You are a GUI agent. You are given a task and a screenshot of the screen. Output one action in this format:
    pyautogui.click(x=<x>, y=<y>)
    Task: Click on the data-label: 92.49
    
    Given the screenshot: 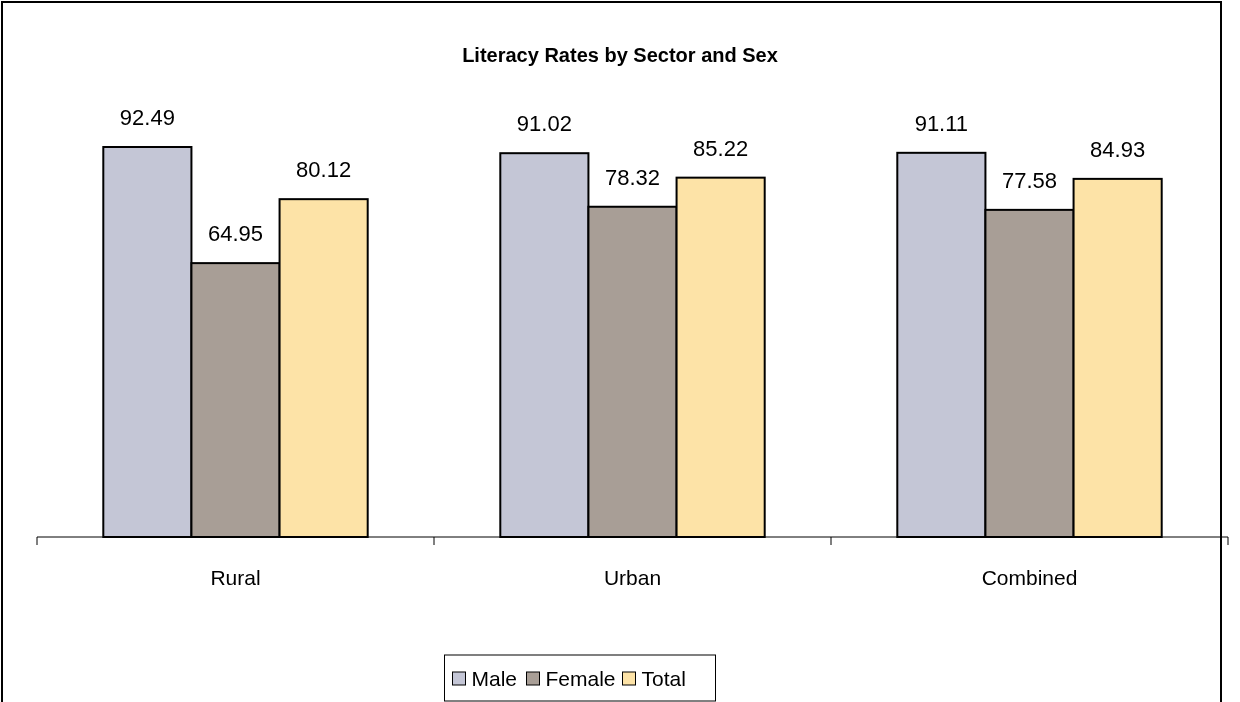 What is the action you would take?
    pyautogui.click(x=147, y=117)
    